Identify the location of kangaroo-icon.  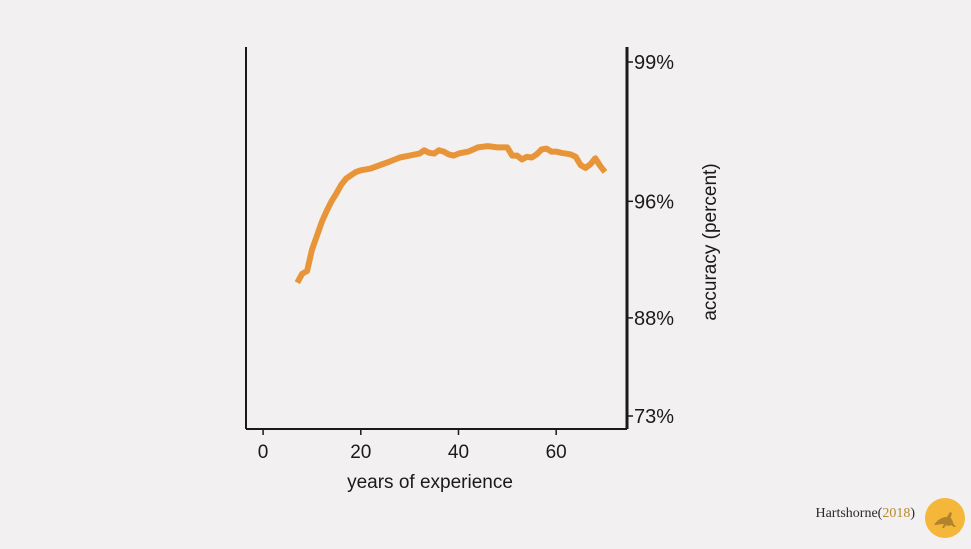
(945, 518).